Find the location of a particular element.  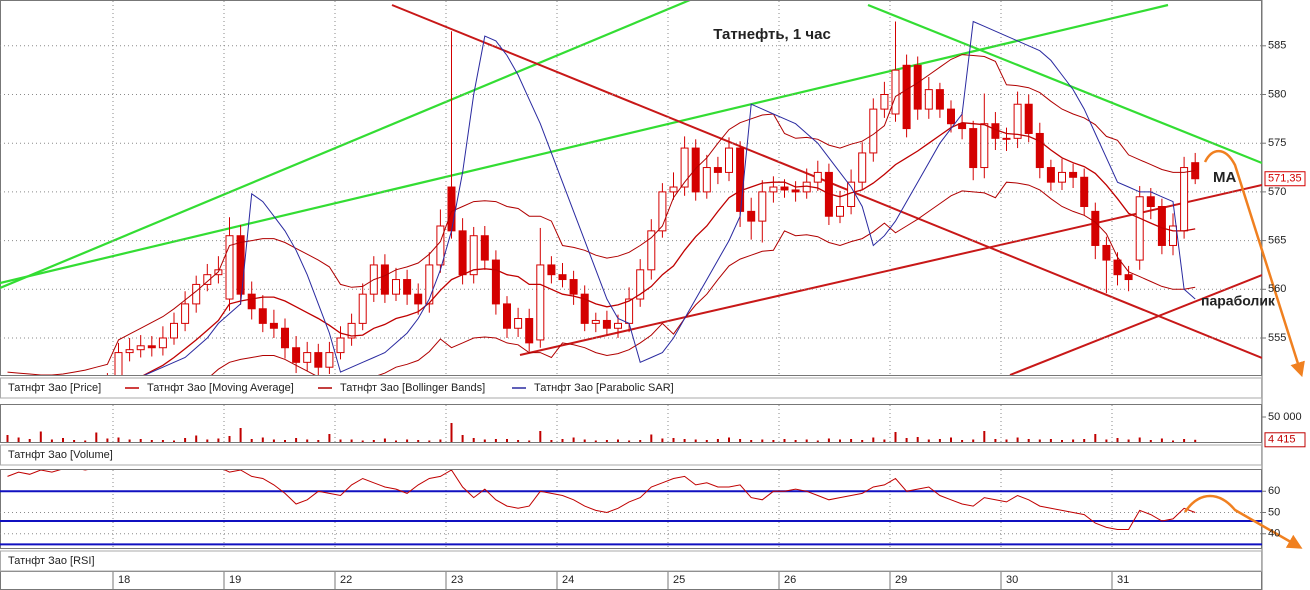

x-tick-label: 23 is located at coordinates (457, 580).